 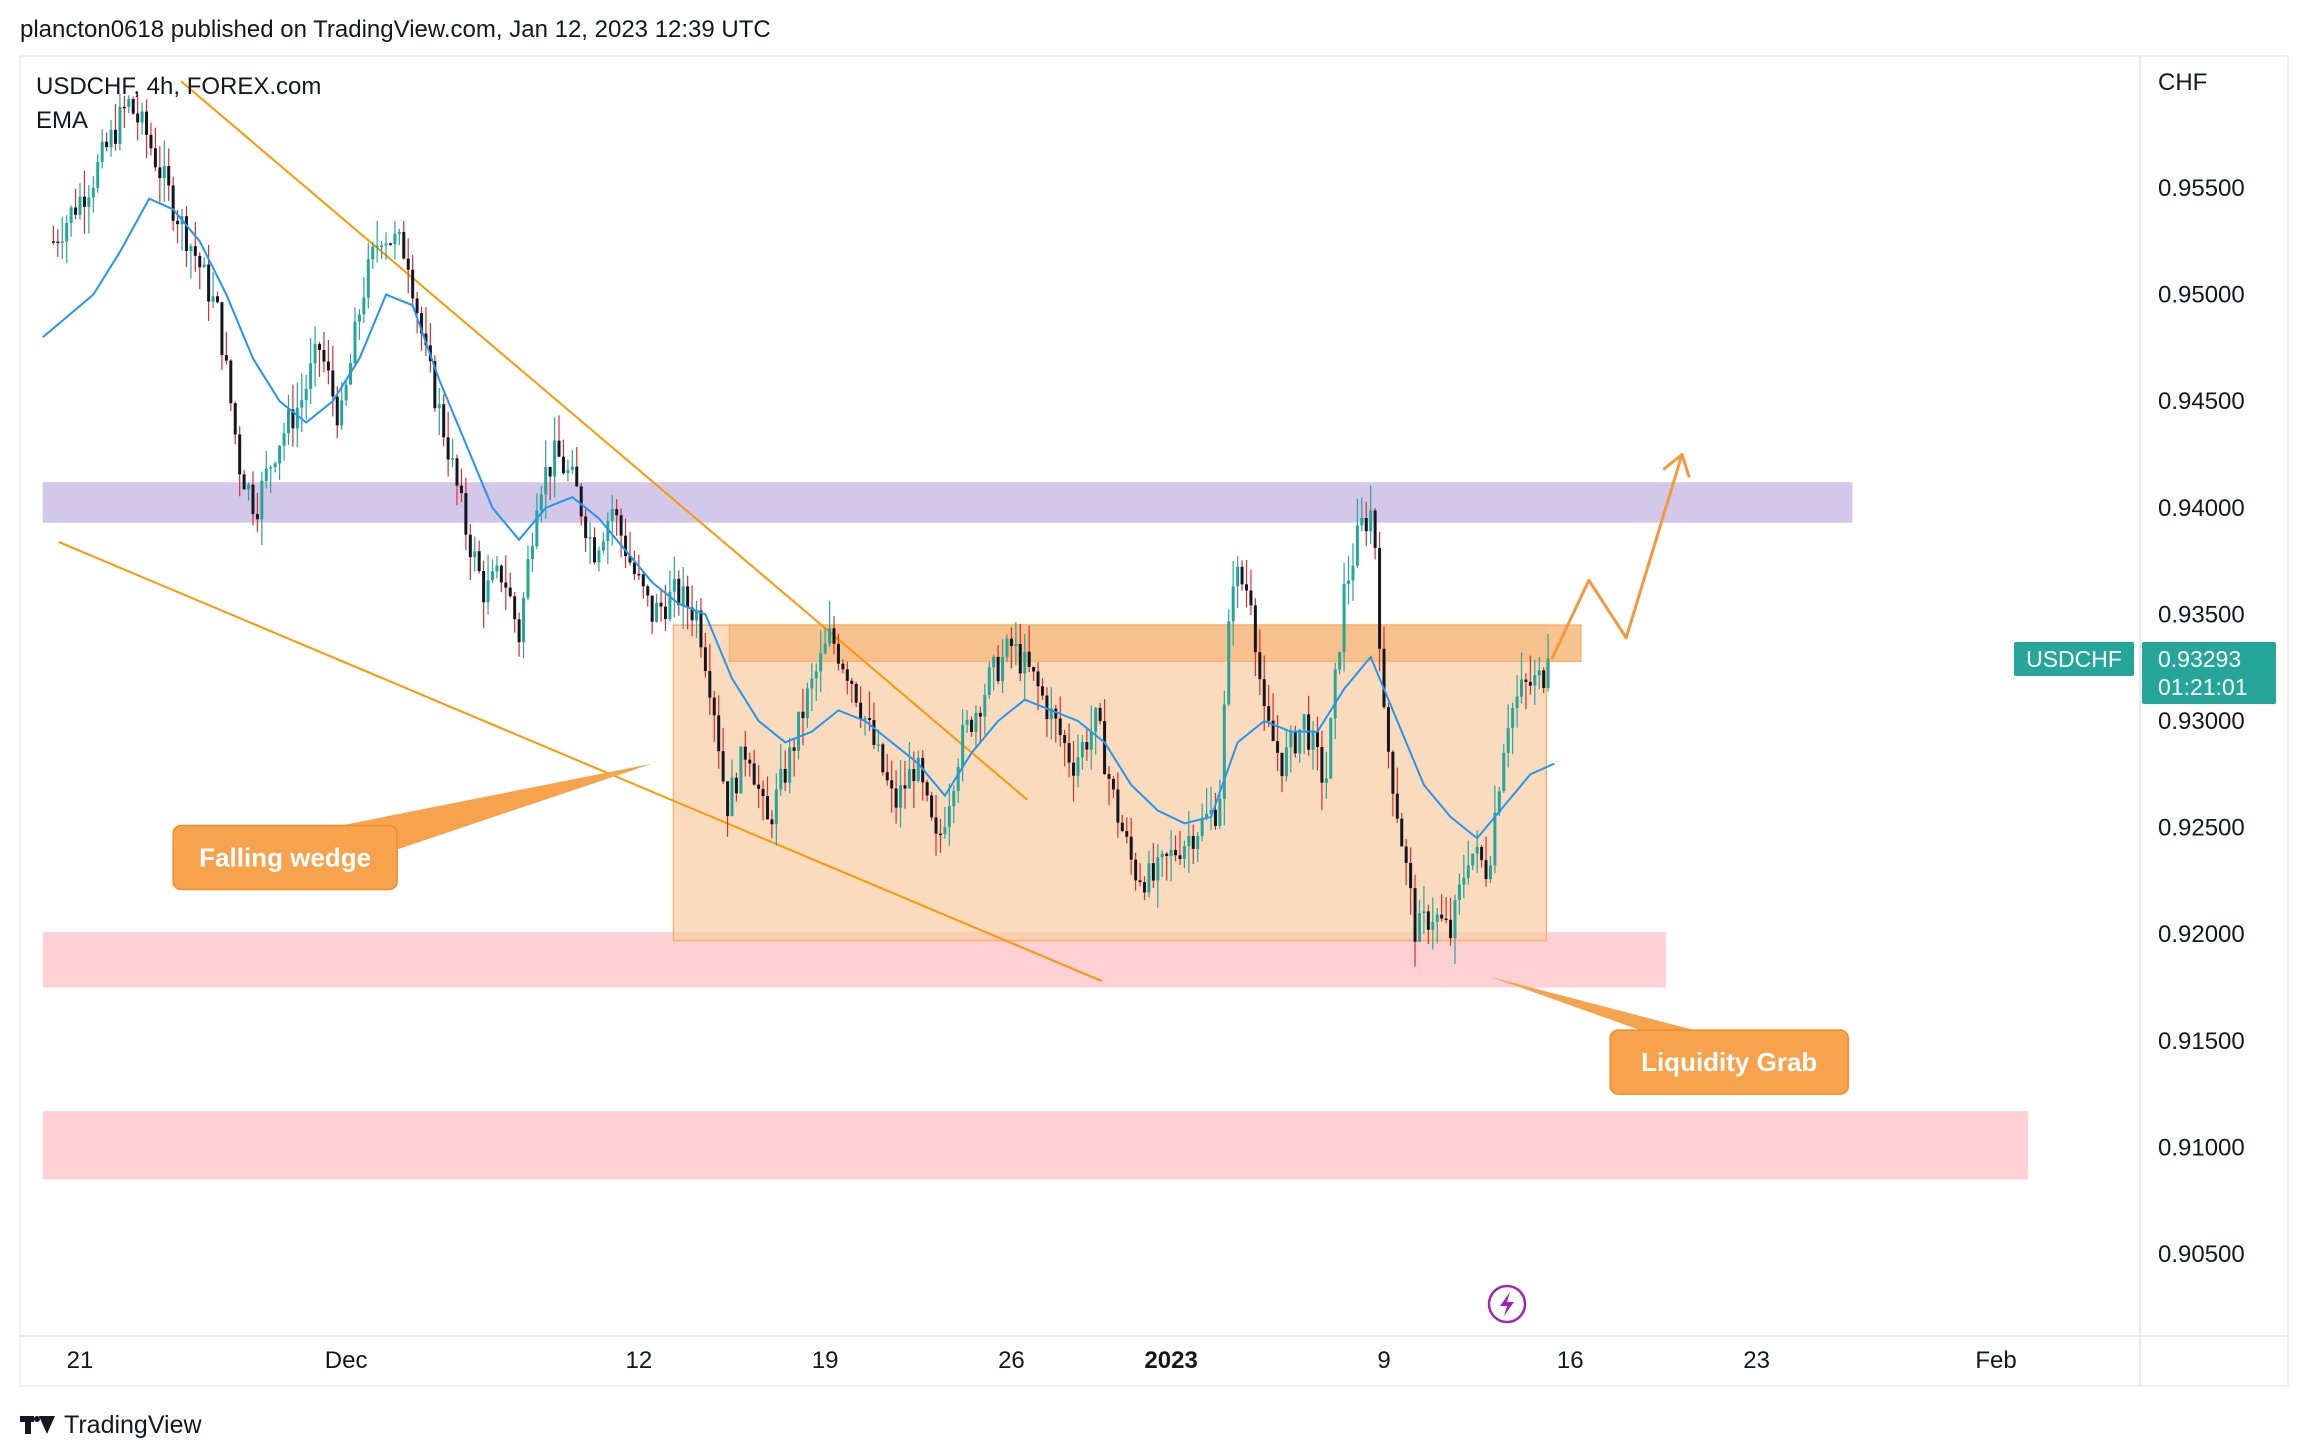 What do you see at coordinates (1995, 1360) in the screenshot?
I see `time-tick-label: Feb` at bounding box center [1995, 1360].